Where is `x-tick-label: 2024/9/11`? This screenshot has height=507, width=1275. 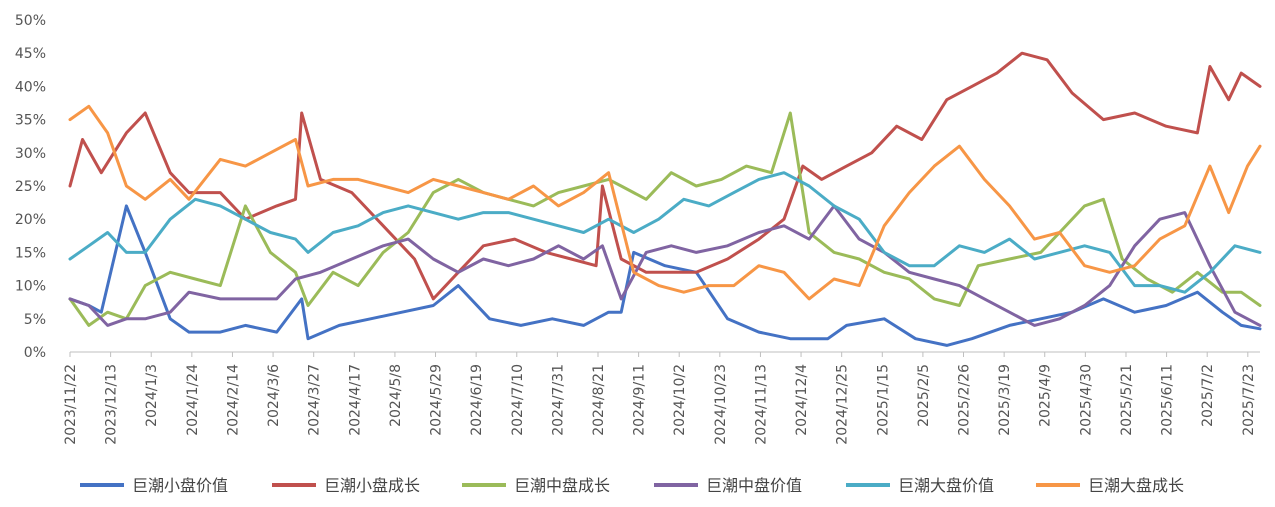
x-tick-label: 2024/9/11 is located at coordinates (640, 400).